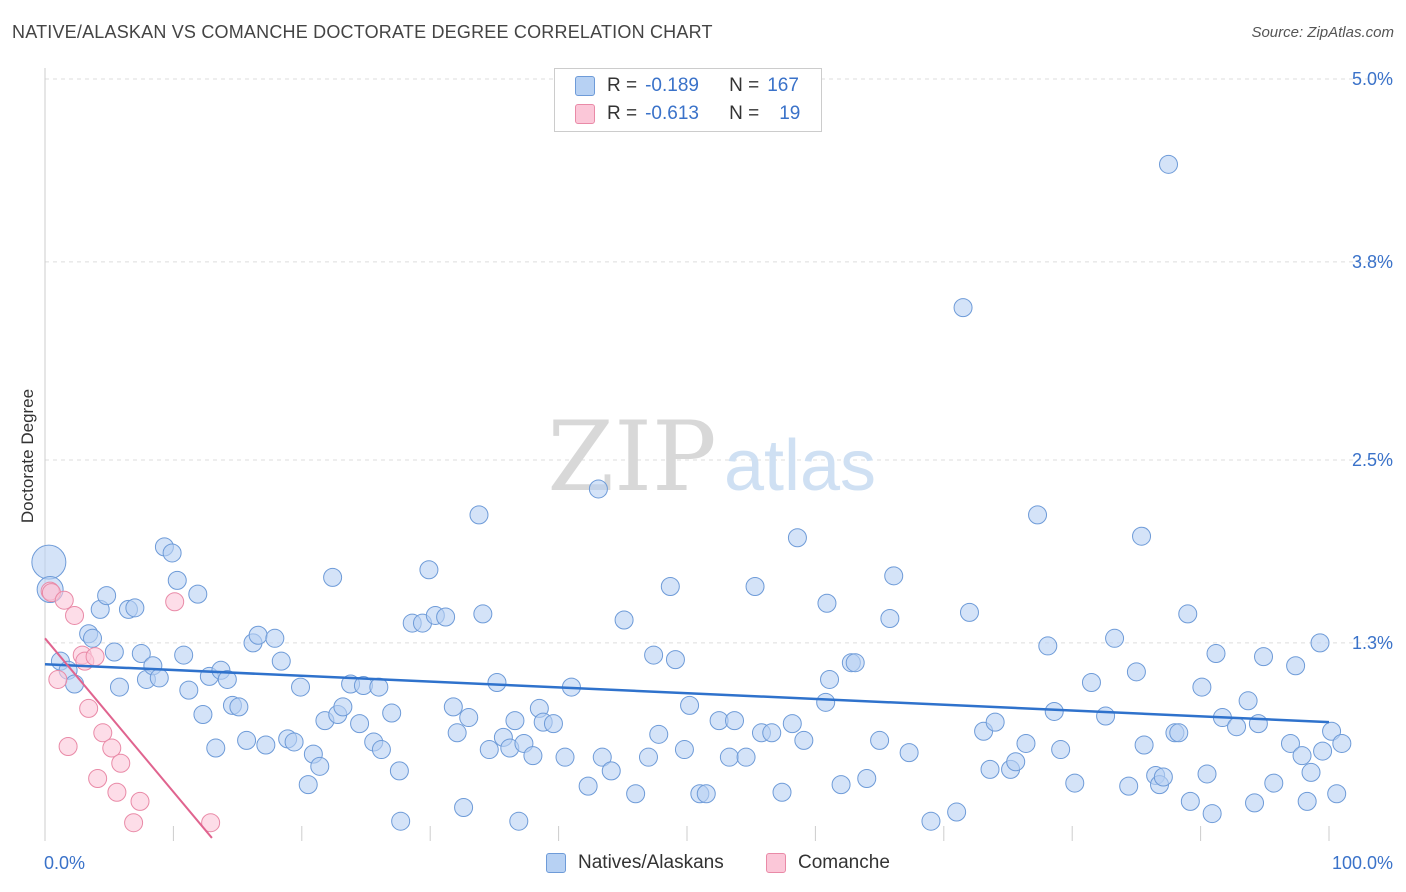 The height and width of the screenshot is (892, 1406). Describe the element at coordinates (744, 85) in the screenshot. I see `legend-n-label: N =` at that location.